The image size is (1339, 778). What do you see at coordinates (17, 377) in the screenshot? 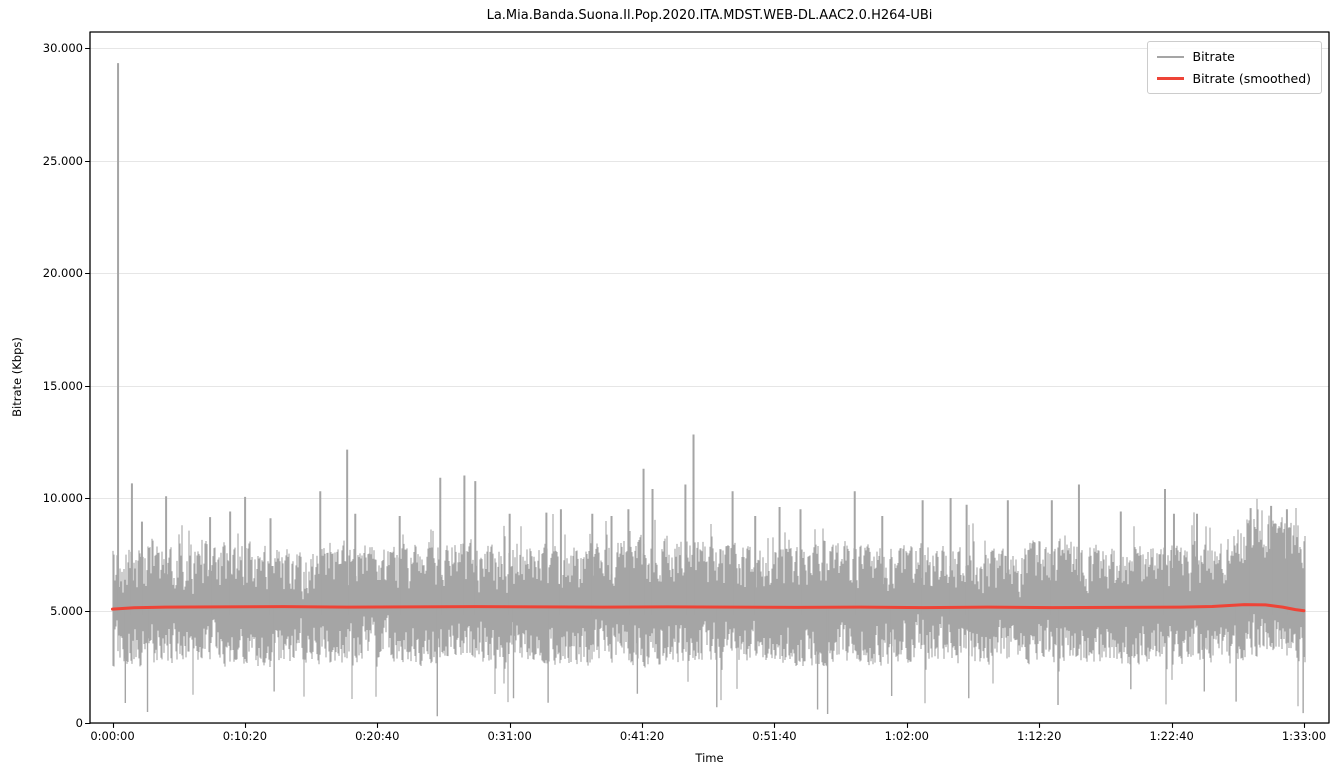
I see `y-axis-label: Bitrate (Kbps)` at bounding box center [17, 377].